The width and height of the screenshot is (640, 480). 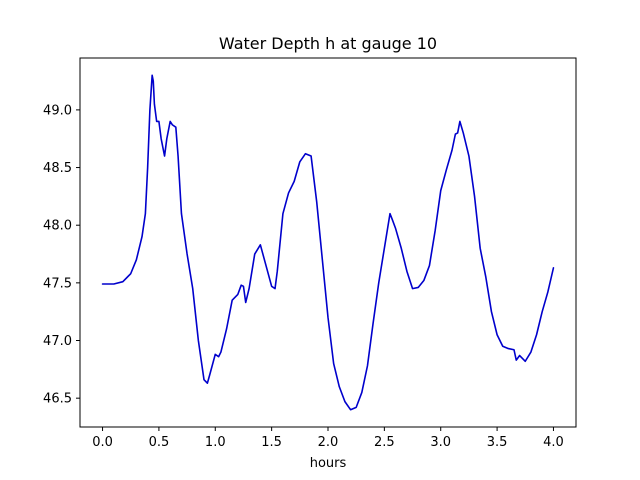 I want to click on y-tick-label: 46.5, so click(x=57, y=399).